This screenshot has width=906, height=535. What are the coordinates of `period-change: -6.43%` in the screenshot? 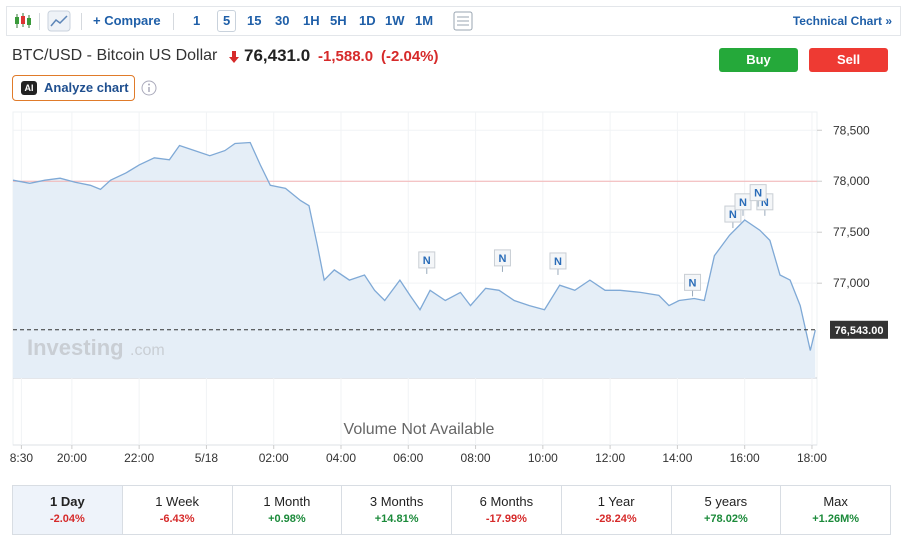 It's located at (177, 519).